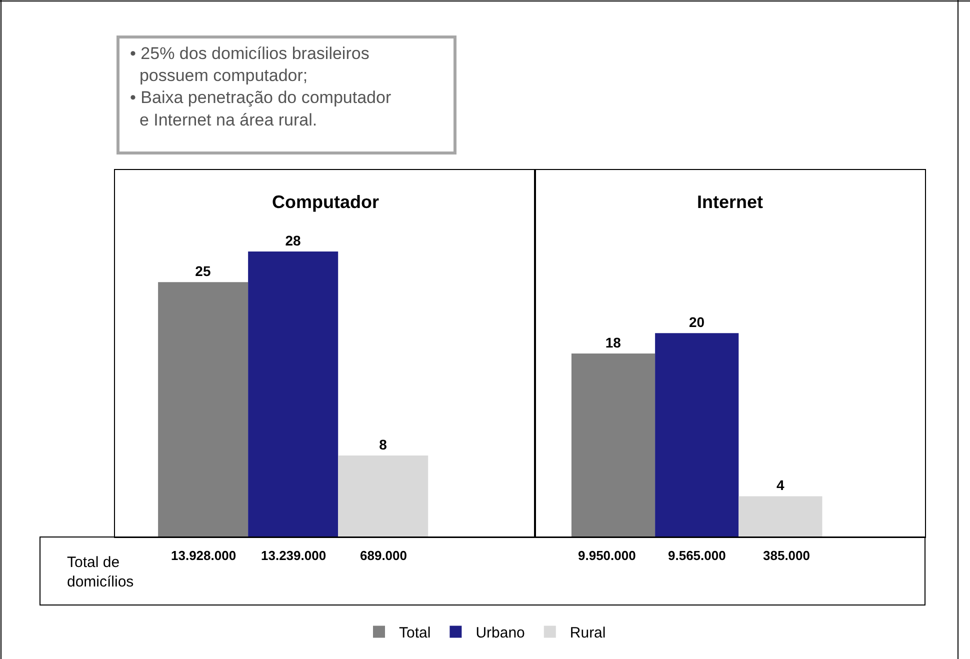  I want to click on text: 385.000, so click(786, 555).